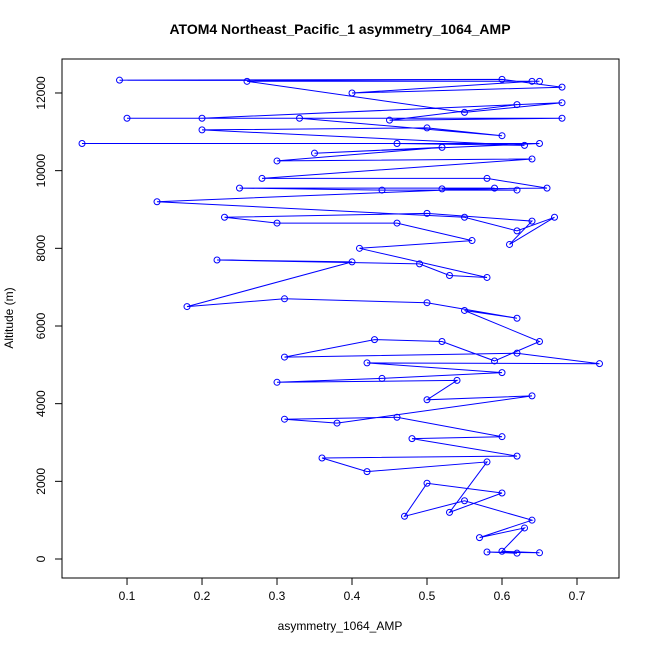 This screenshot has height=655, width=650. Describe the element at coordinates (41, 171) in the screenshot. I see `y-tick-label: 10000` at that location.